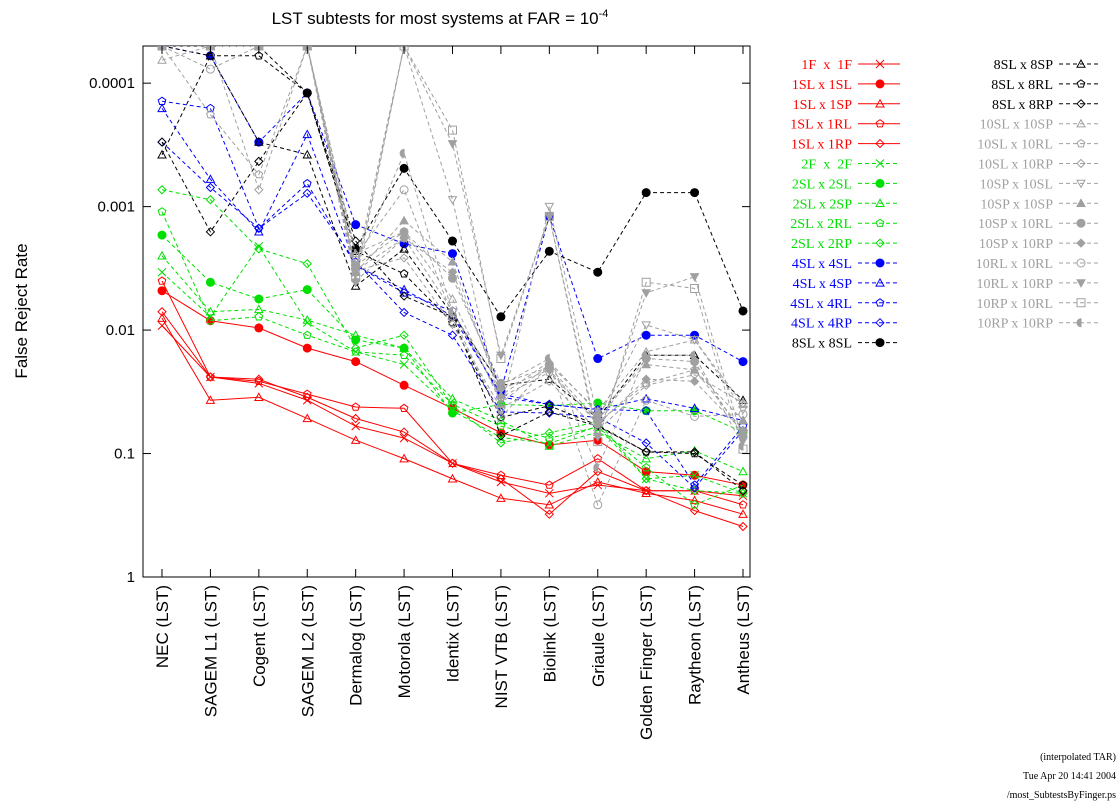  What do you see at coordinates (1016, 204) in the screenshot?
I see `legend-label: 10SP x 10SP` at bounding box center [1016, 204].